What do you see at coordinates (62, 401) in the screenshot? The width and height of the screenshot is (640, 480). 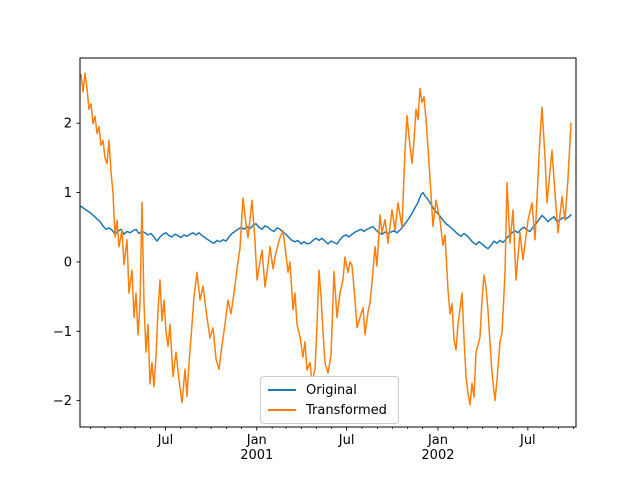 I see `y-tick-label: −2` at bounding box center [62, 401].